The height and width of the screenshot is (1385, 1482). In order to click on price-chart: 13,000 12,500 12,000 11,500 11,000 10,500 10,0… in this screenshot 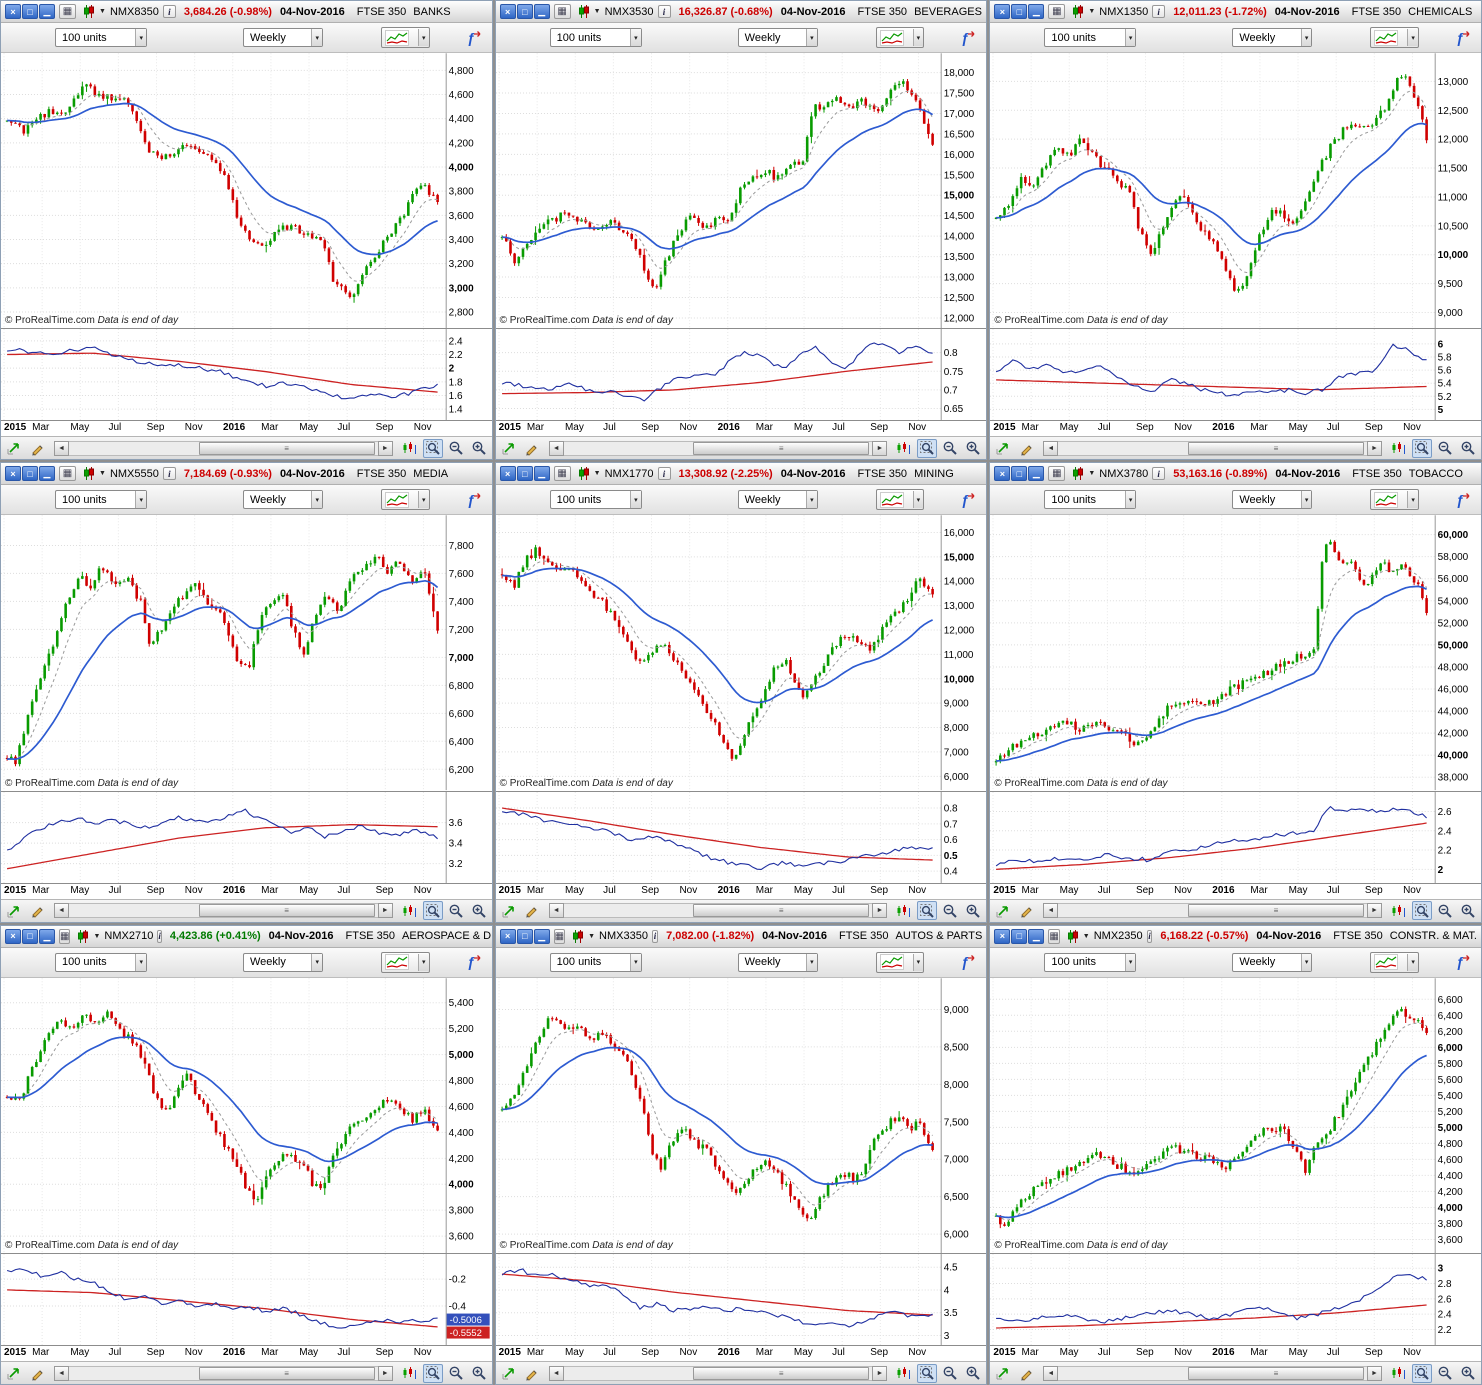, I will do `click(1235, 191)`.